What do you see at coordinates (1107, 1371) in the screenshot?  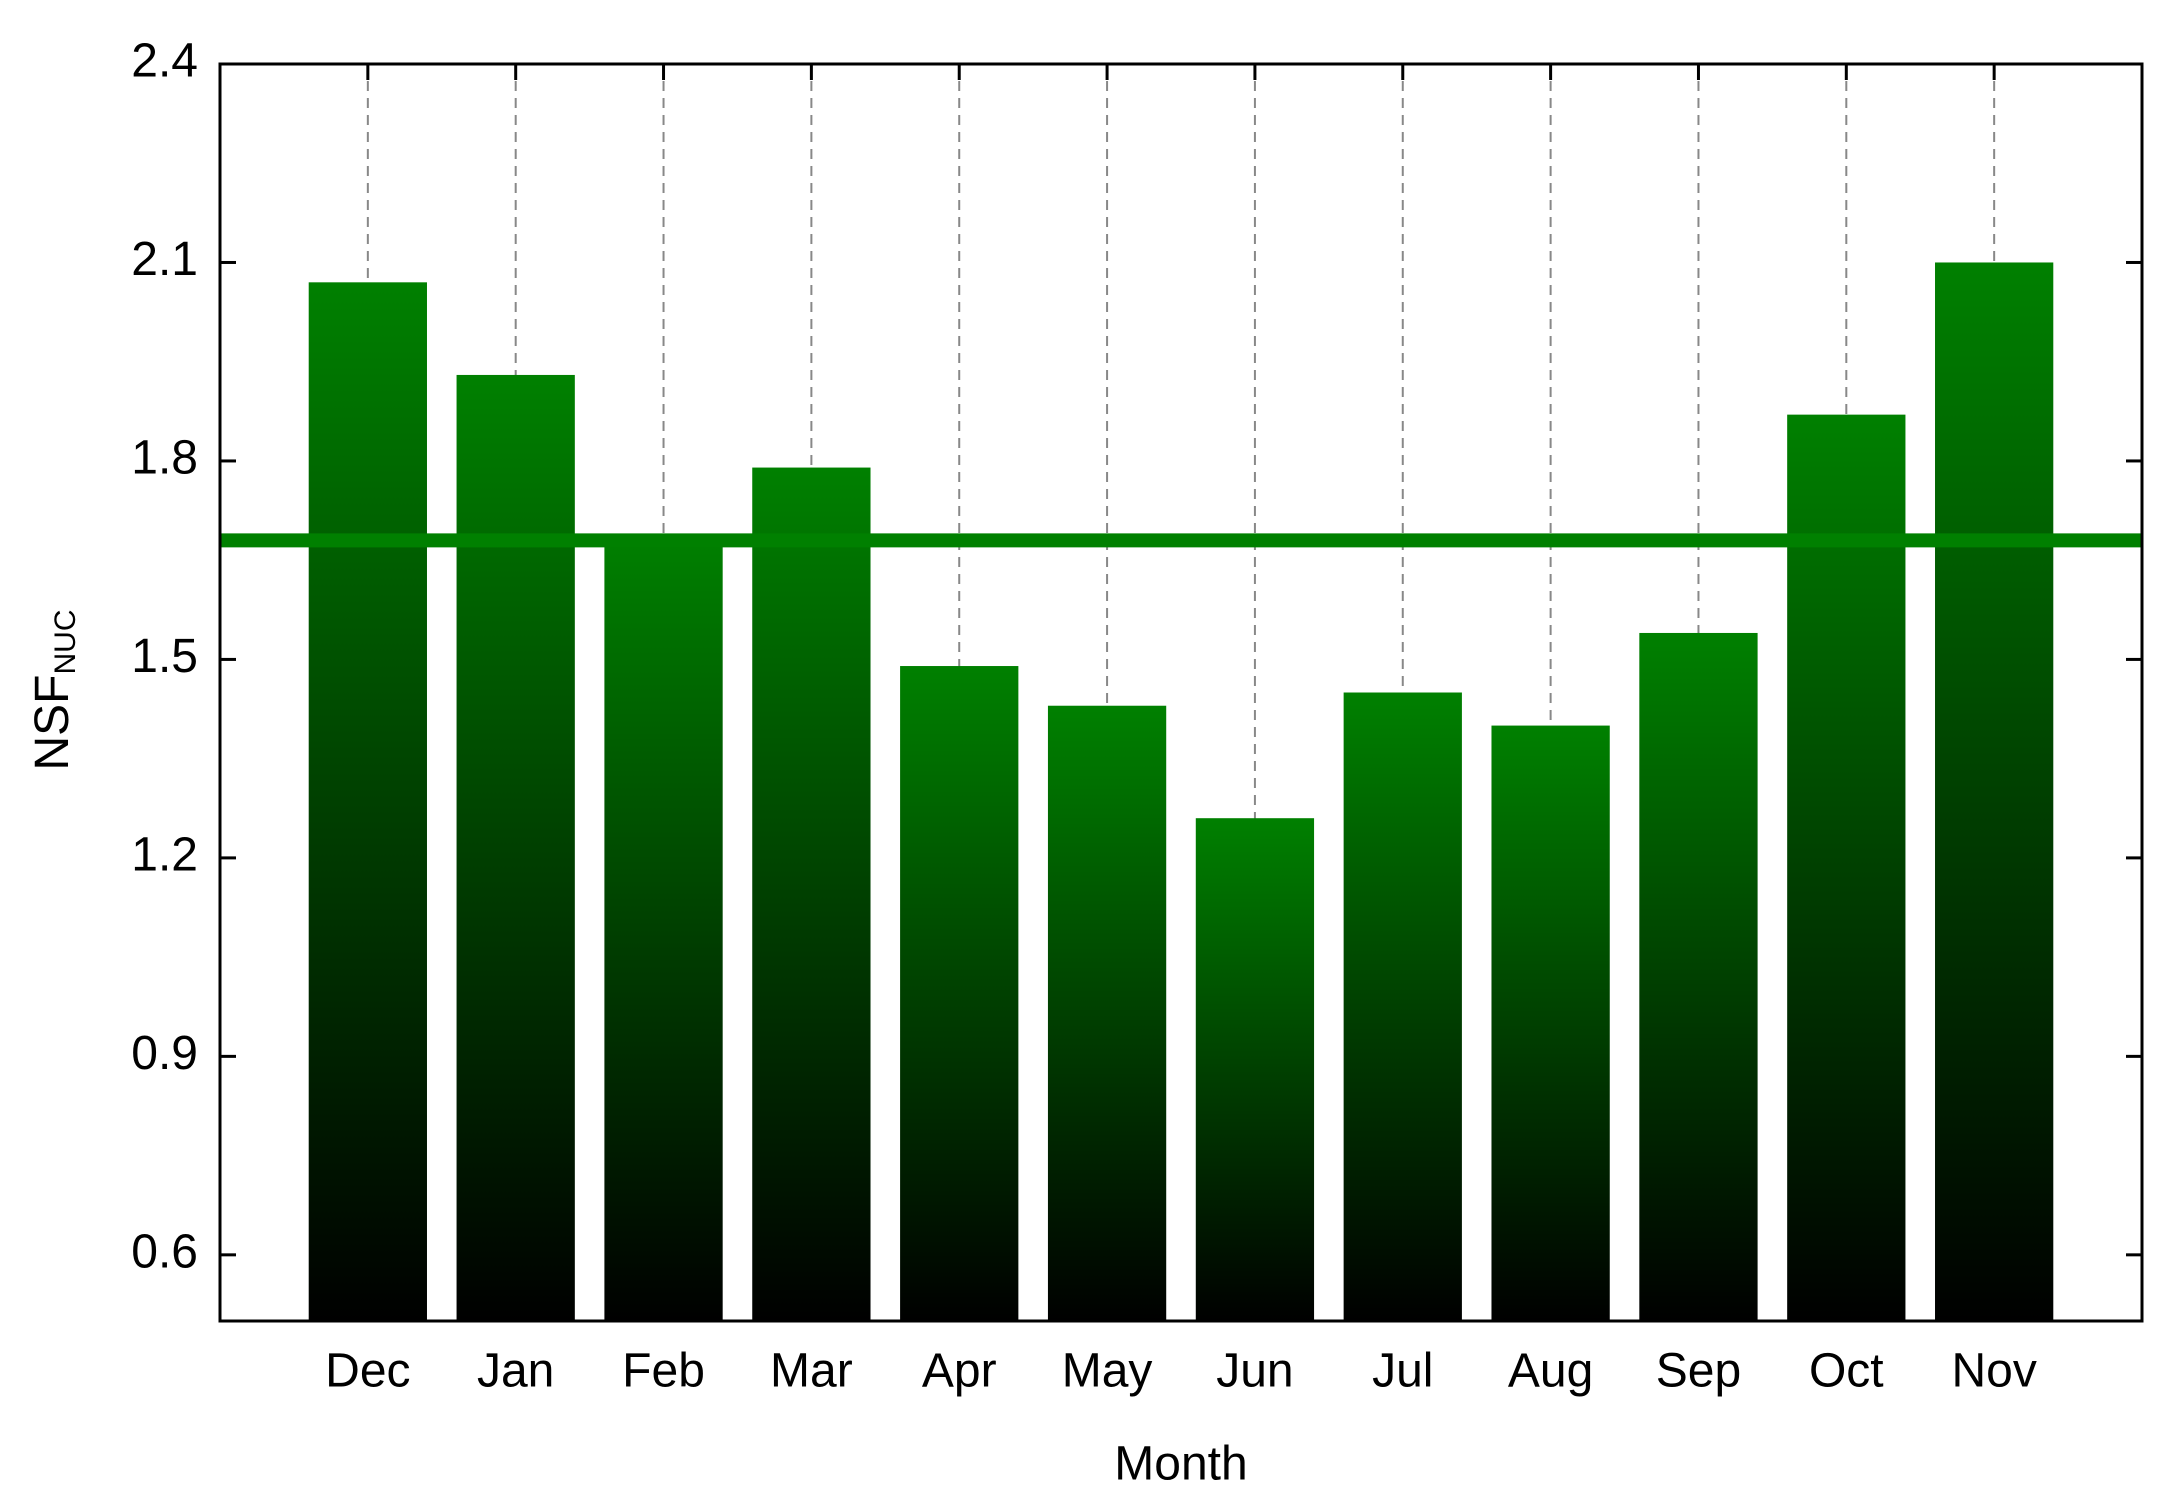 I see `x-tick-label: May` at bounding box center [1107, 1371].